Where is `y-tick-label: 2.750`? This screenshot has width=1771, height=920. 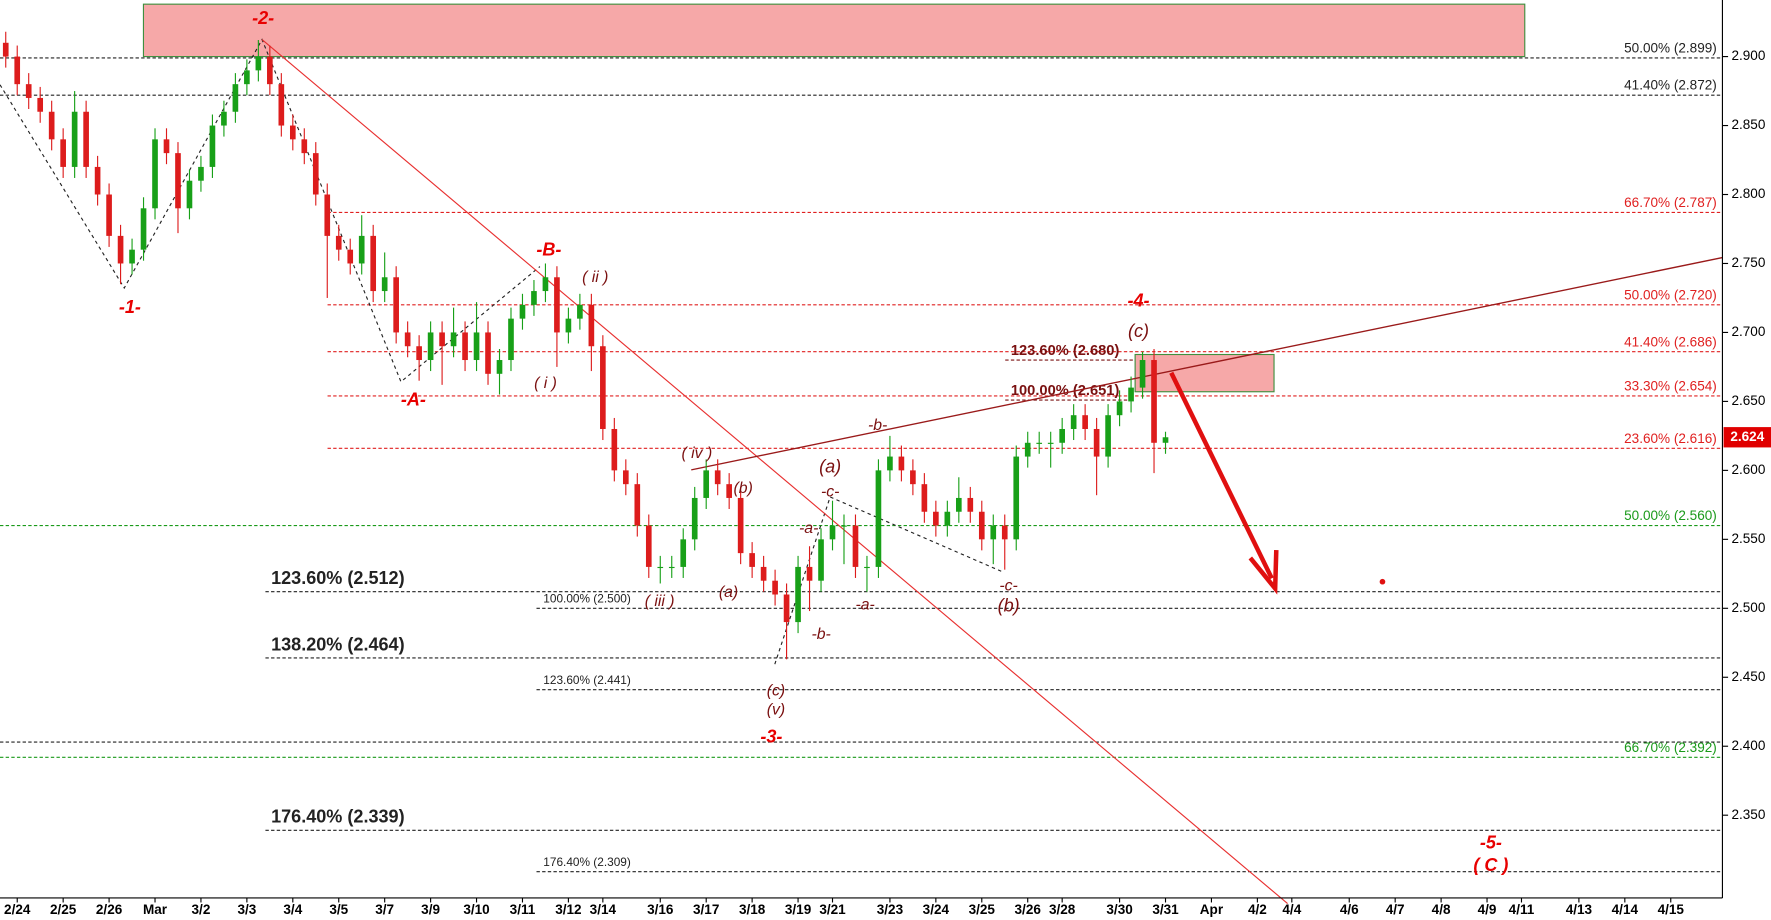
y-tick-label: 2.750 is located at coordinates (1748, 262).